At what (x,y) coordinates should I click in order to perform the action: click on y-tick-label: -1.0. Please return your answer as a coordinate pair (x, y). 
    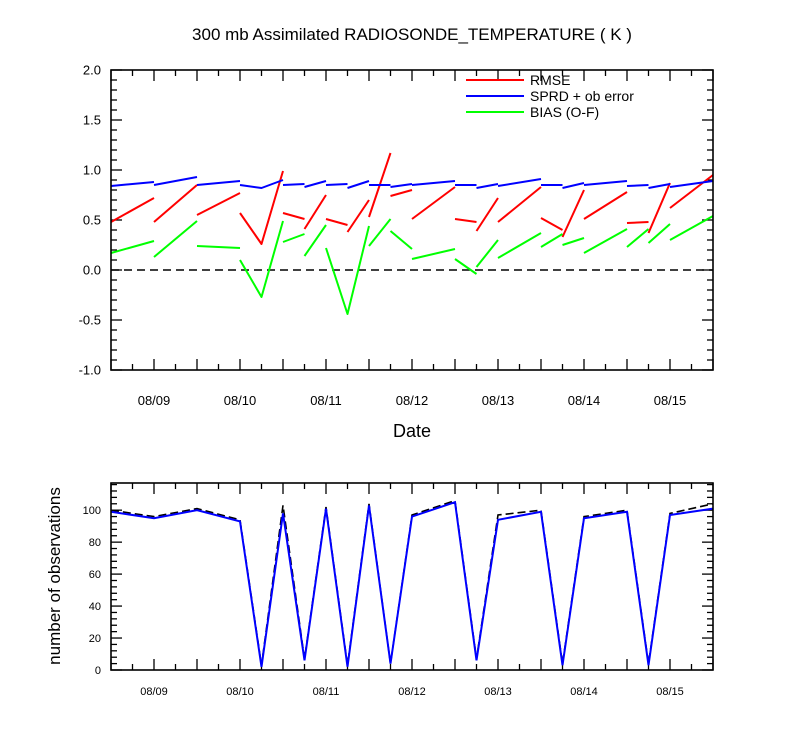
    Looking at the image, I should click on (90, 370).